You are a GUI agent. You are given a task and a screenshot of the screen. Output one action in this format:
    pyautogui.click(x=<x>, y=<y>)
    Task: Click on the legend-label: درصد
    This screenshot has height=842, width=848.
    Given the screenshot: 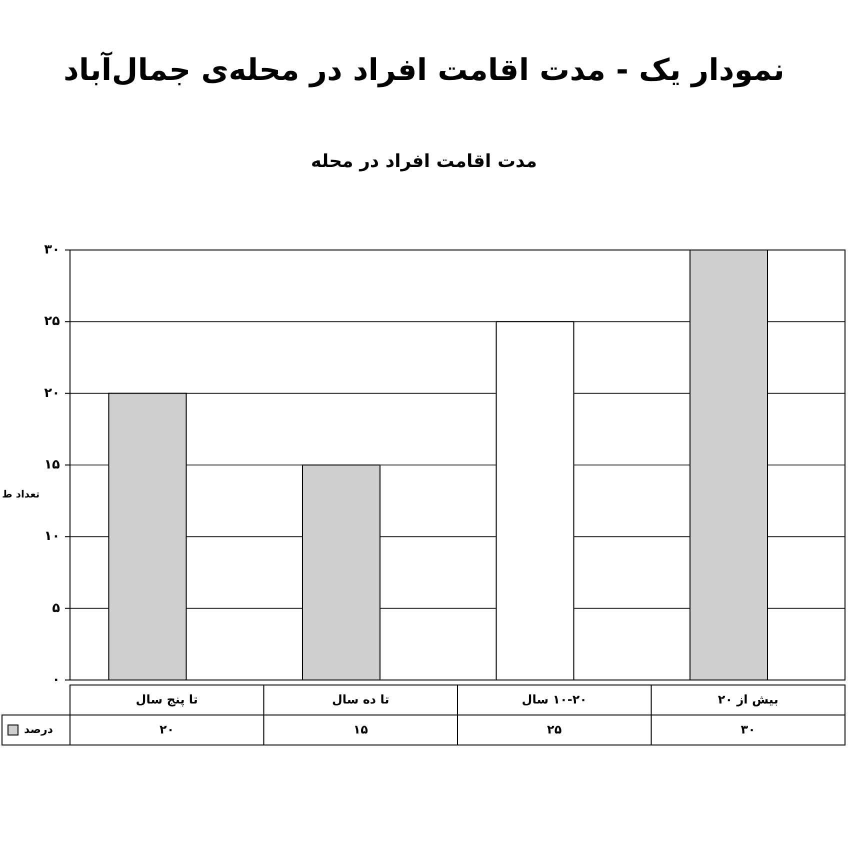 What is the action you would take?
    pyautogui.click(x=39, y=729)
    